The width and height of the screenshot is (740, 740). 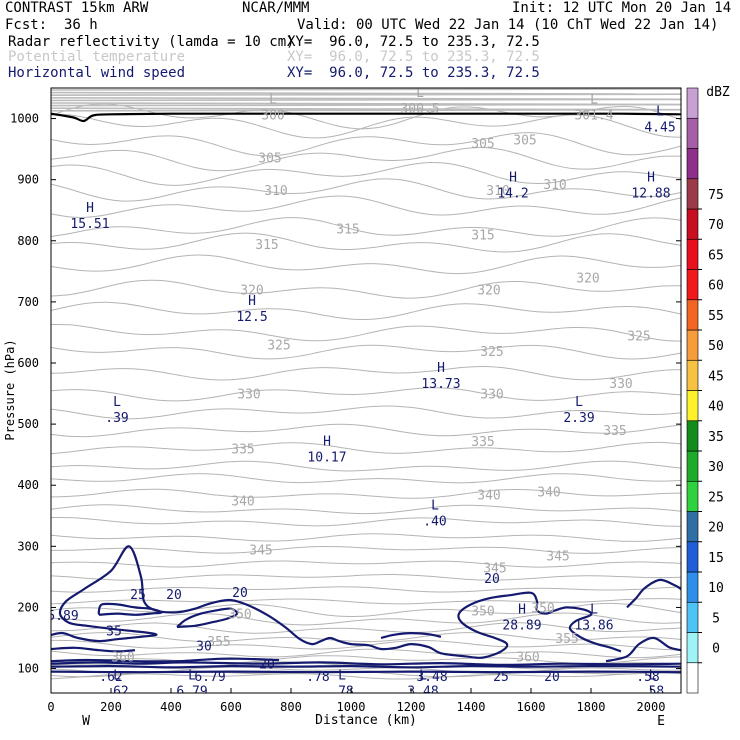 What do you see at coordinates (488, 291) in the screenshot?
I see `theta-label: 320` at bounding box center [488, 291].